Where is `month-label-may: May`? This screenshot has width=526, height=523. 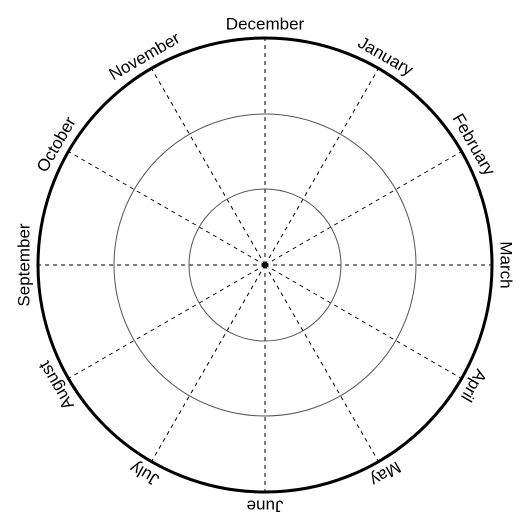
month-label-may: May is located at coordinates (385, 473).